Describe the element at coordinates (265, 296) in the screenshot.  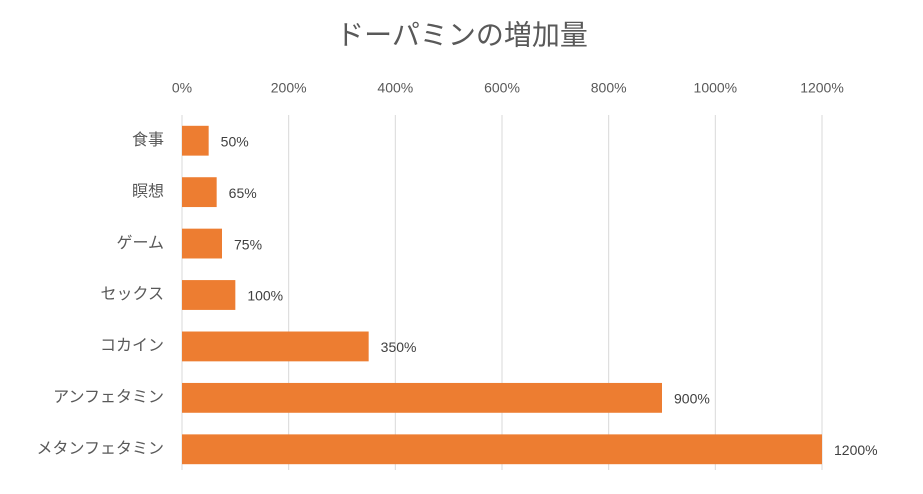
I see `value-label: 100%` at that location.